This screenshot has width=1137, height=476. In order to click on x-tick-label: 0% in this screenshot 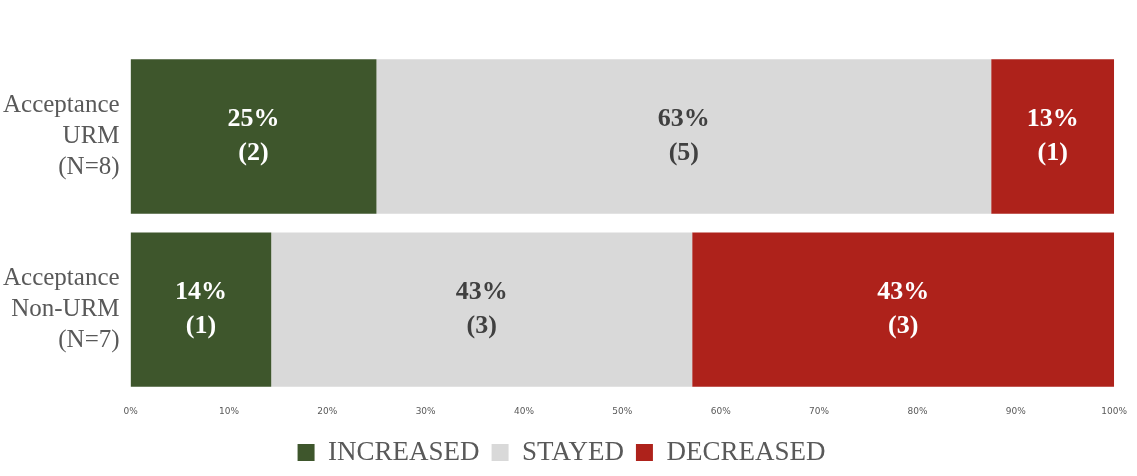, I will do `click(131, 410)`.